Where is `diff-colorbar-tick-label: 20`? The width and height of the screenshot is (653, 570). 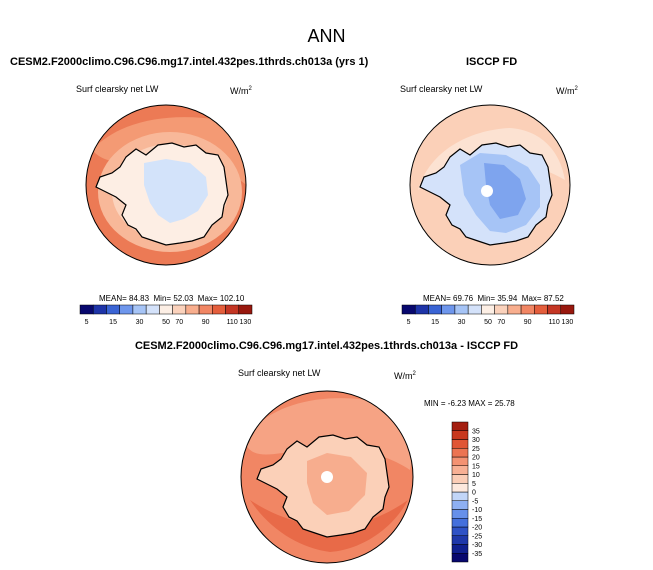
diff-colorbar-tick-label: 20 is located at coordinates (476, 458).